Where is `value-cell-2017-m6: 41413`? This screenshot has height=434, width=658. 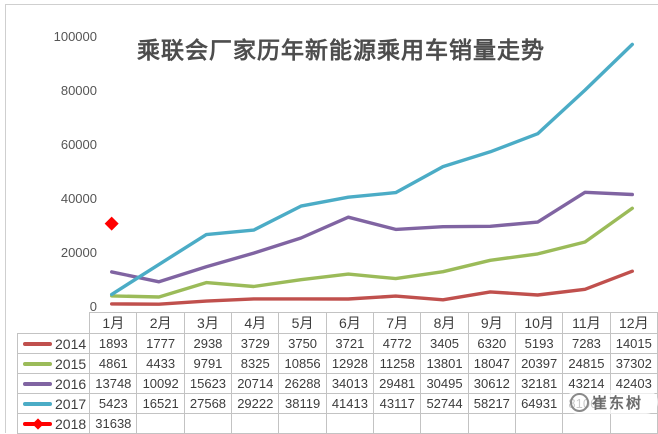
value-cell-2017-m6: 41413 is located at coordinates (350, 403).